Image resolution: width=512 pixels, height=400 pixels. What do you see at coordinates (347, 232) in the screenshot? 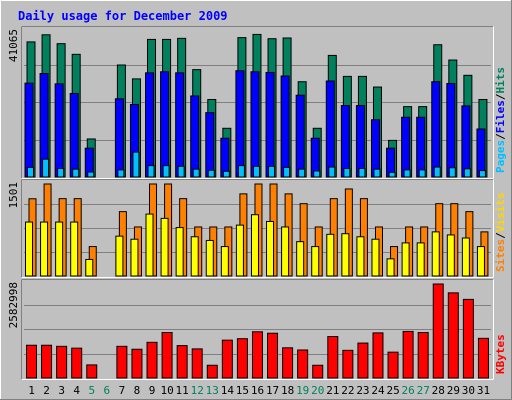
I see `day-22-bars` at bounding box center [347, 232].